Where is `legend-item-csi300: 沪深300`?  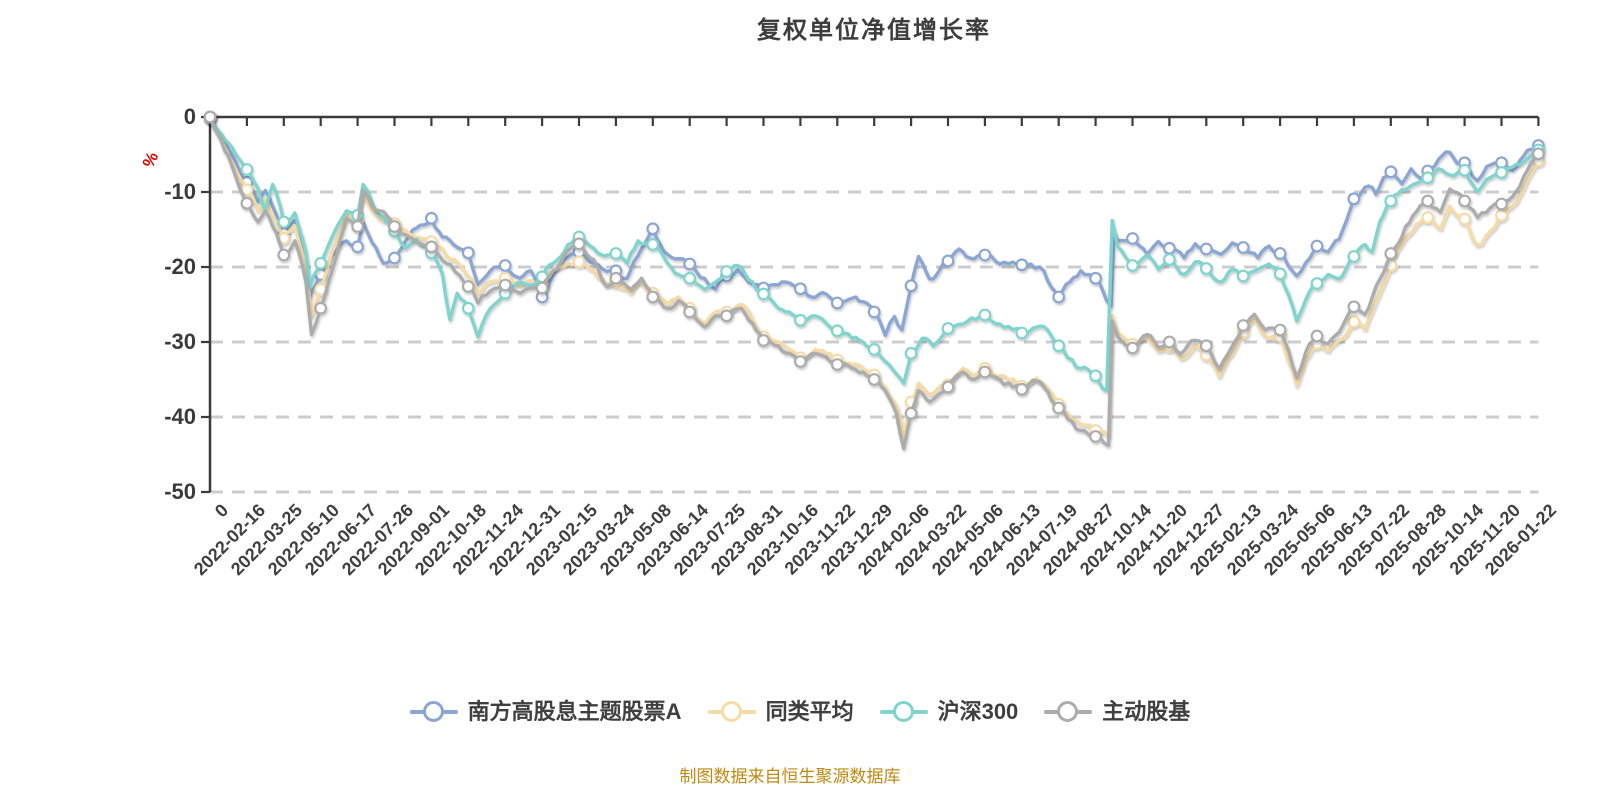 legend-item-csi300: 沪深300 is located at coordinates (948, 712).